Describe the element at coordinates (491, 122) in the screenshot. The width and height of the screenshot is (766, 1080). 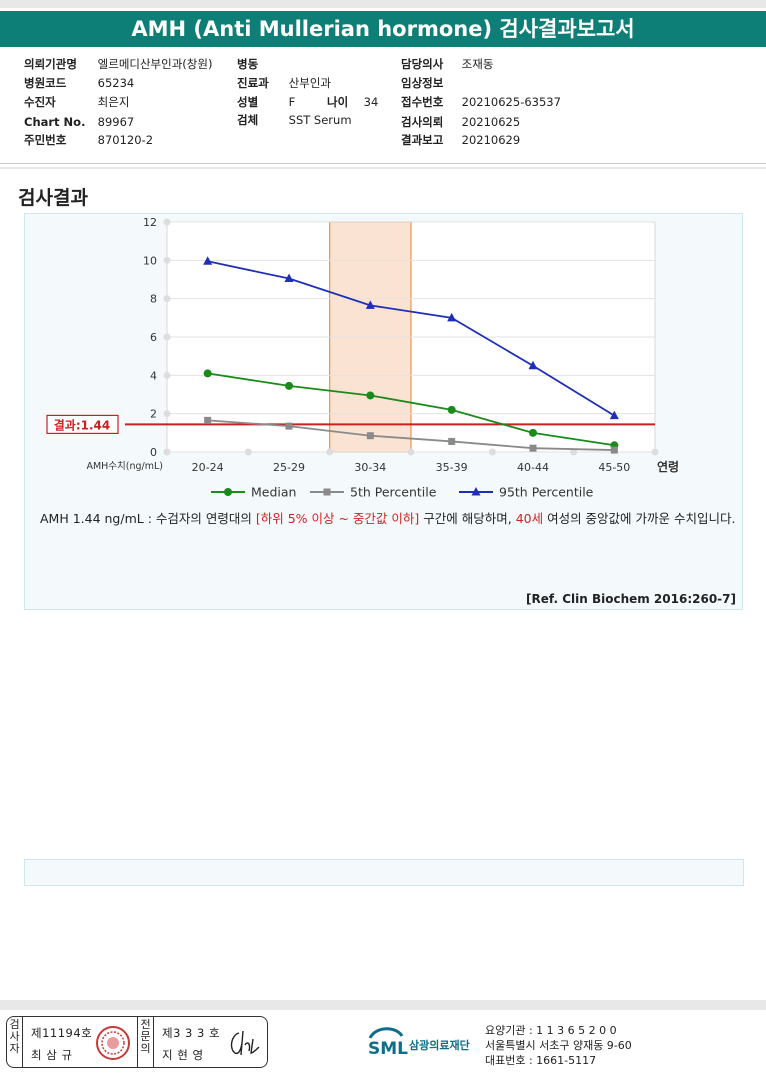
I see `request-value: 20210625` at that location.